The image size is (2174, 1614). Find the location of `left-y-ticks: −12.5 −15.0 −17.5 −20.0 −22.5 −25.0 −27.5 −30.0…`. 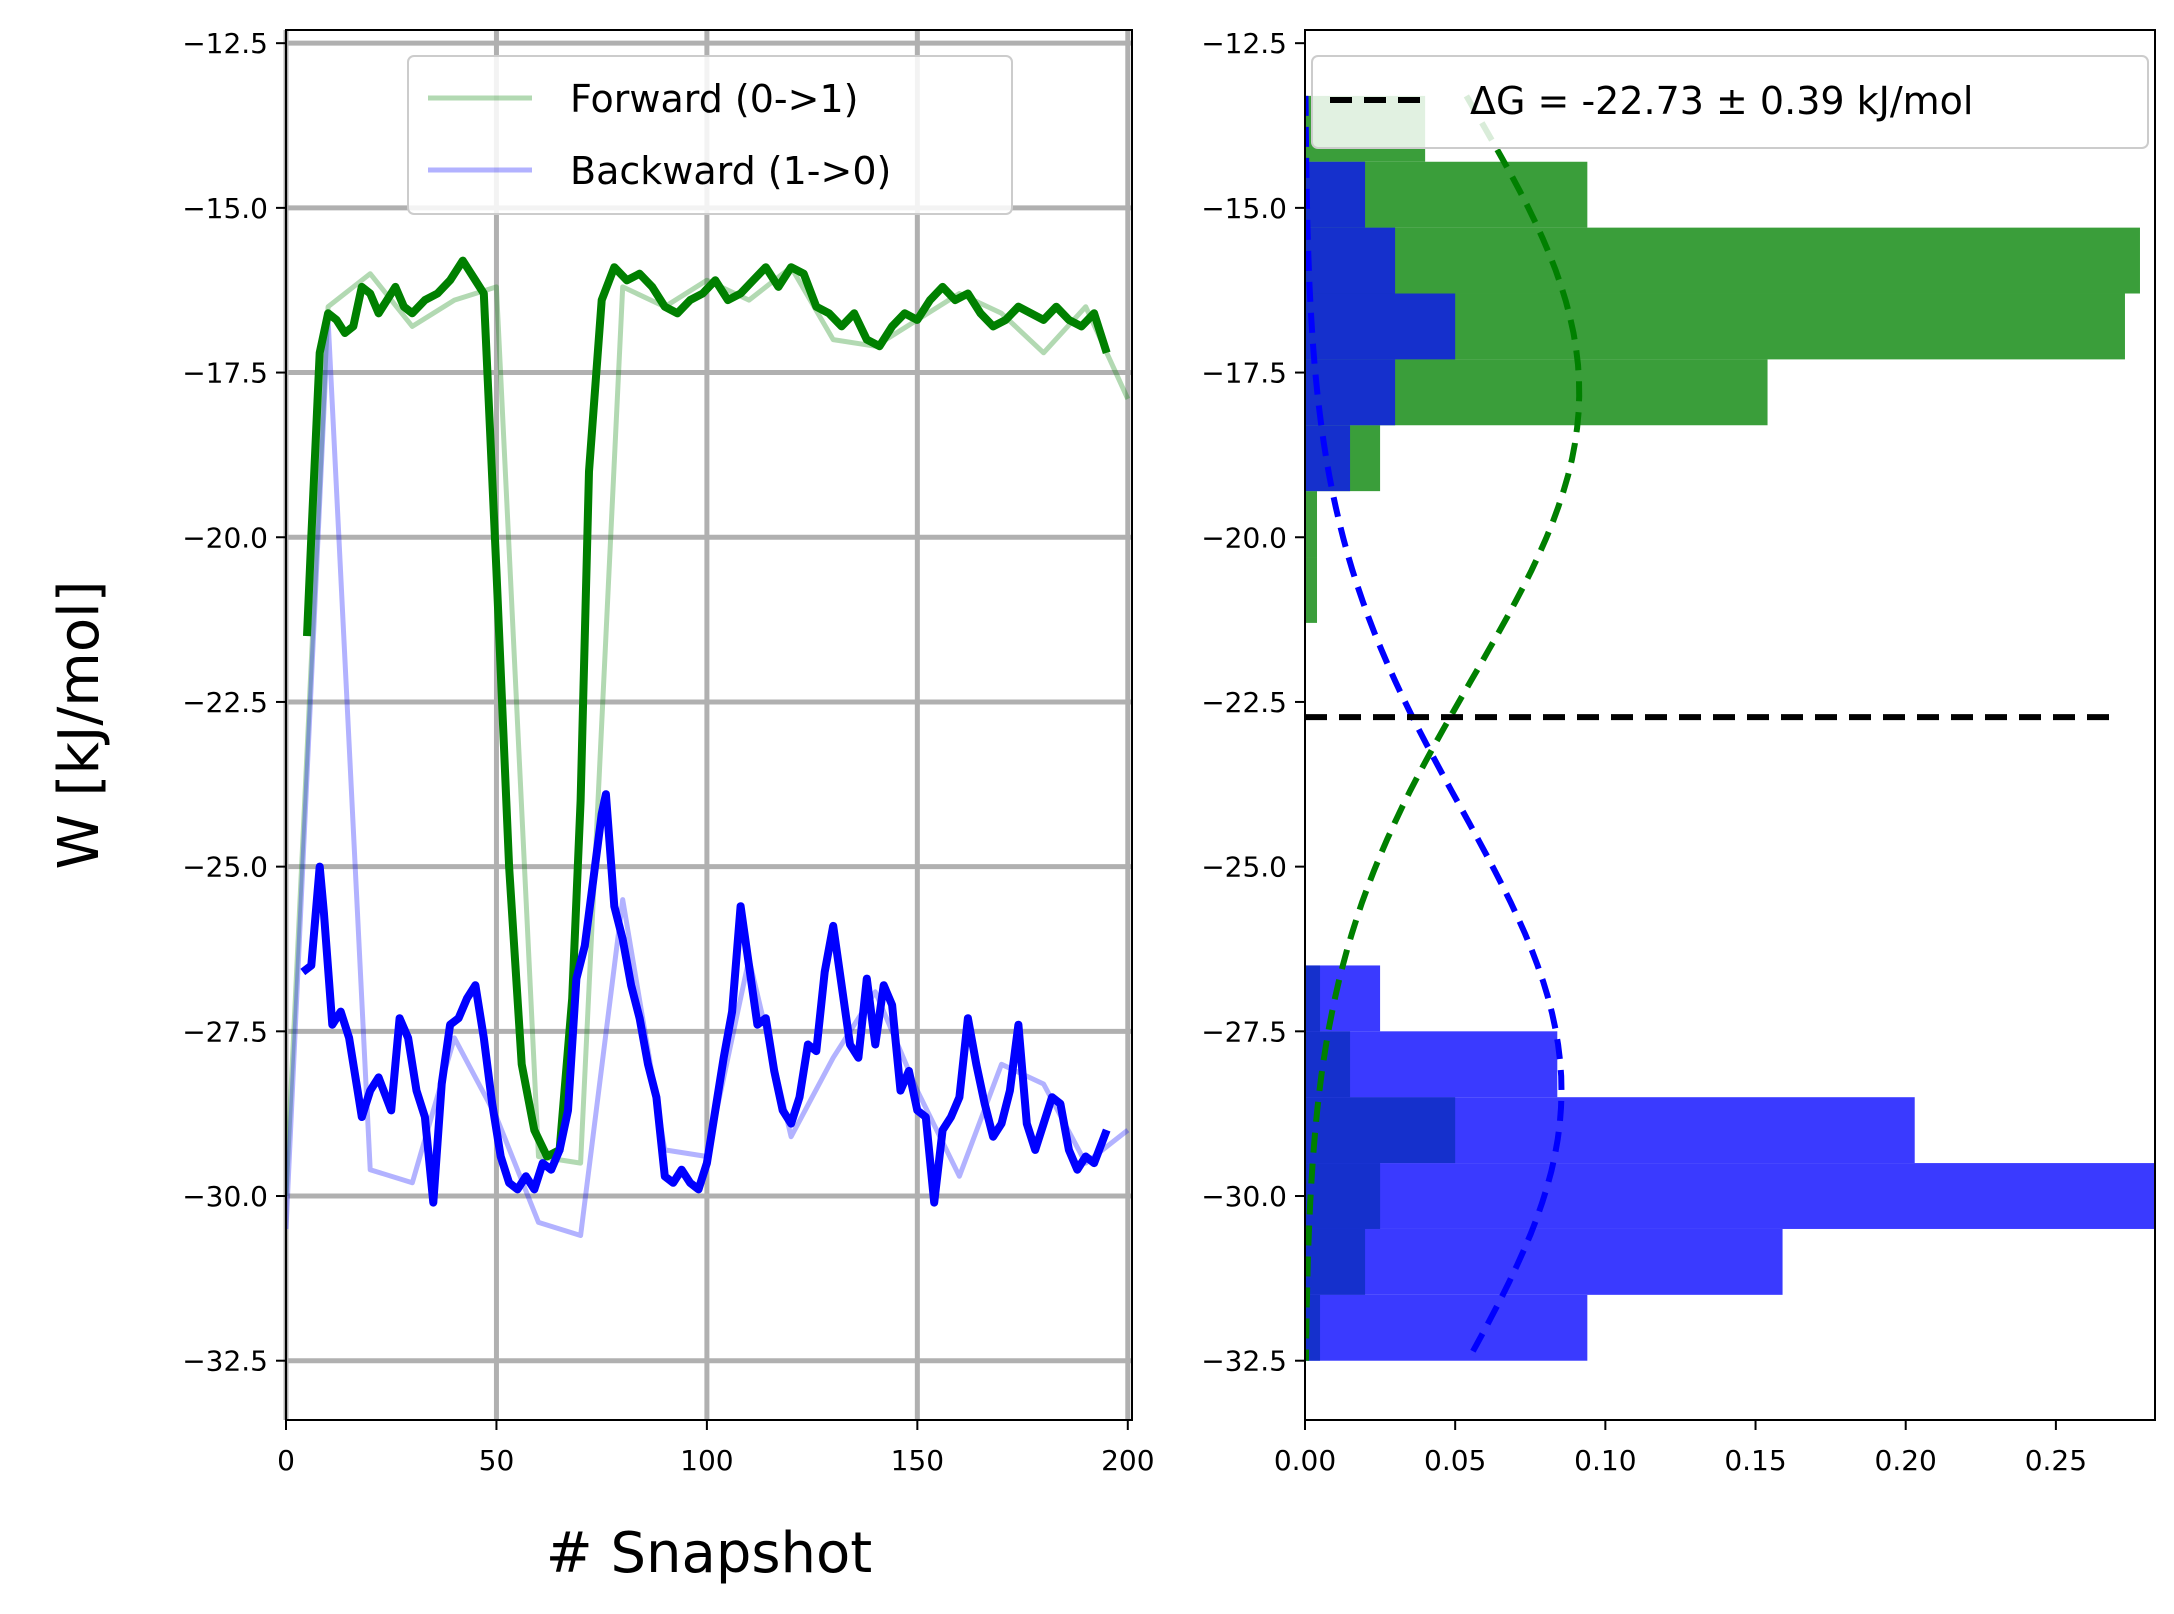

left-y-ticks: −12.5 −15.0 −17.5 −20.0 −22.5 −25.0 −27.5 −30.0… is located at coordinates (234, 702).